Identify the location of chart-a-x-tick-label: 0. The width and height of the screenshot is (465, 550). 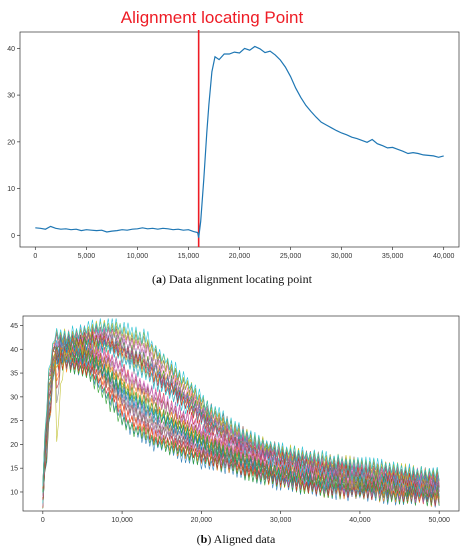
(35, 256).